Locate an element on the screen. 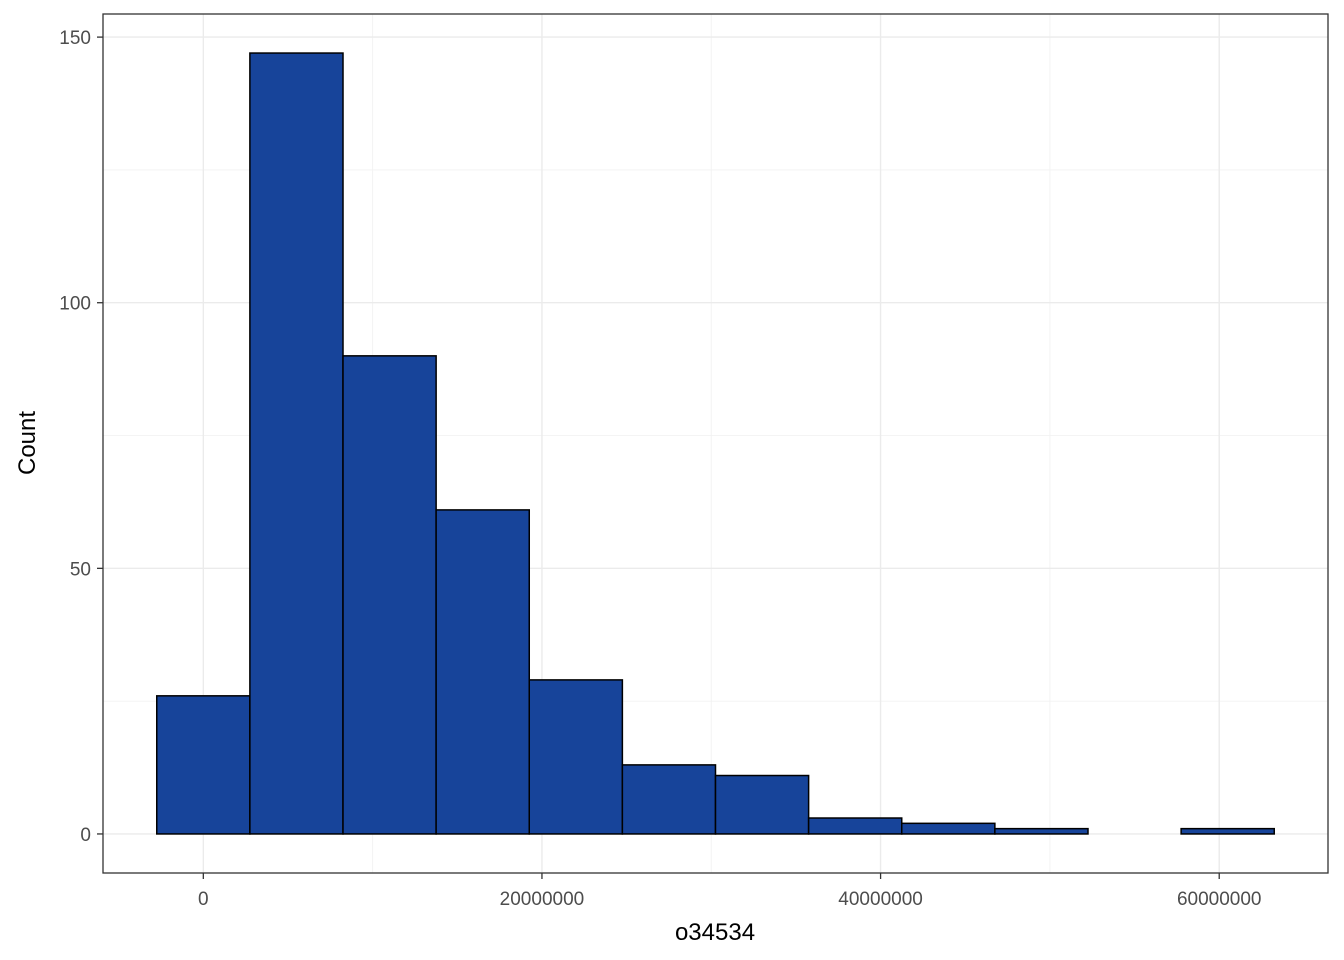 The height and width of the screenshot is (960, 1344). x-axis-title: o34534 is located at coordinates (715, 932).